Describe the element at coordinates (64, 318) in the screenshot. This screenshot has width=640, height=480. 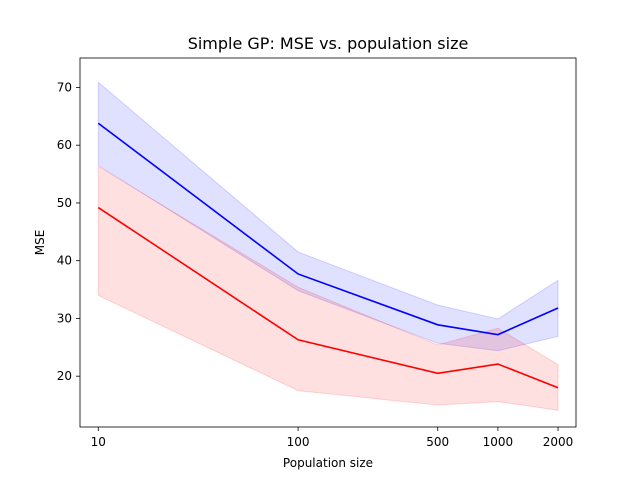
I see `y-tick-label: 30` at that location.